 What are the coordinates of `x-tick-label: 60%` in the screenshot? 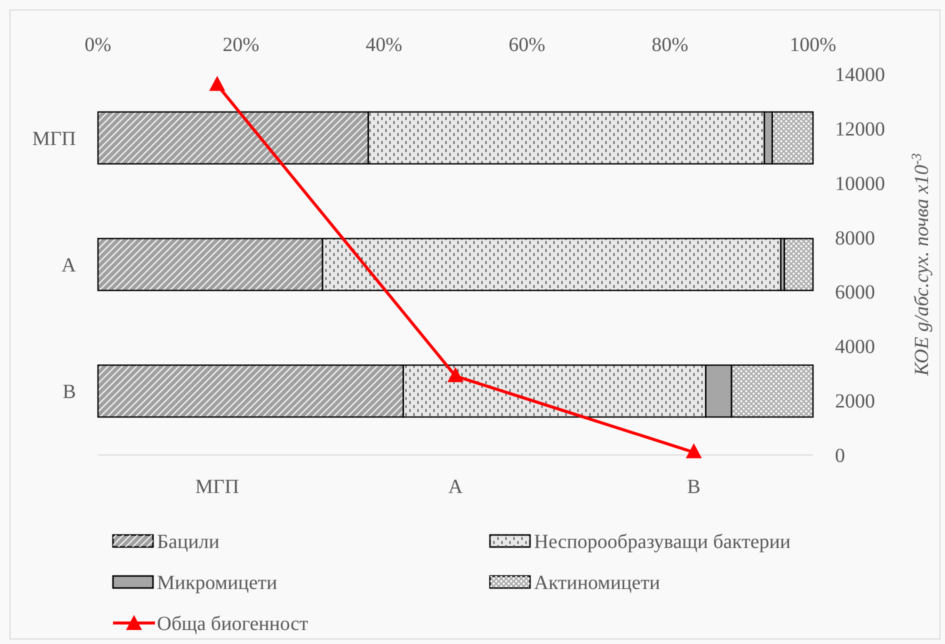 It's located at (527, 45).